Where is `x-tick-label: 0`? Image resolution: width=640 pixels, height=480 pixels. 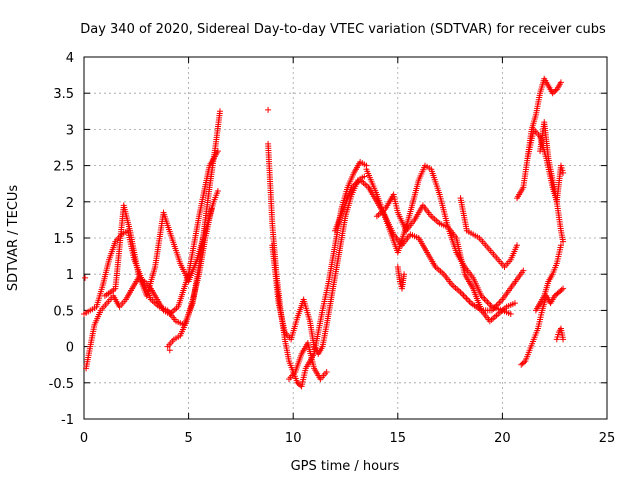
x-tick-label: 0 is located at coordinates (84, 438).